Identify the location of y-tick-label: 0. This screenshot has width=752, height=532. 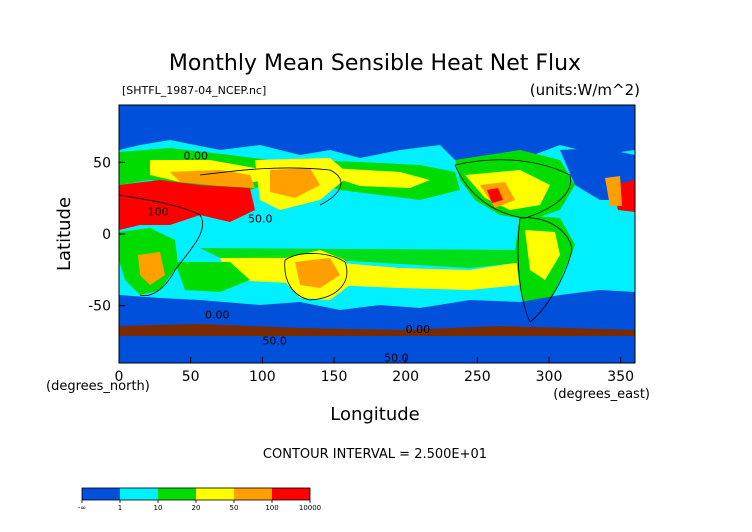
(106, 235).